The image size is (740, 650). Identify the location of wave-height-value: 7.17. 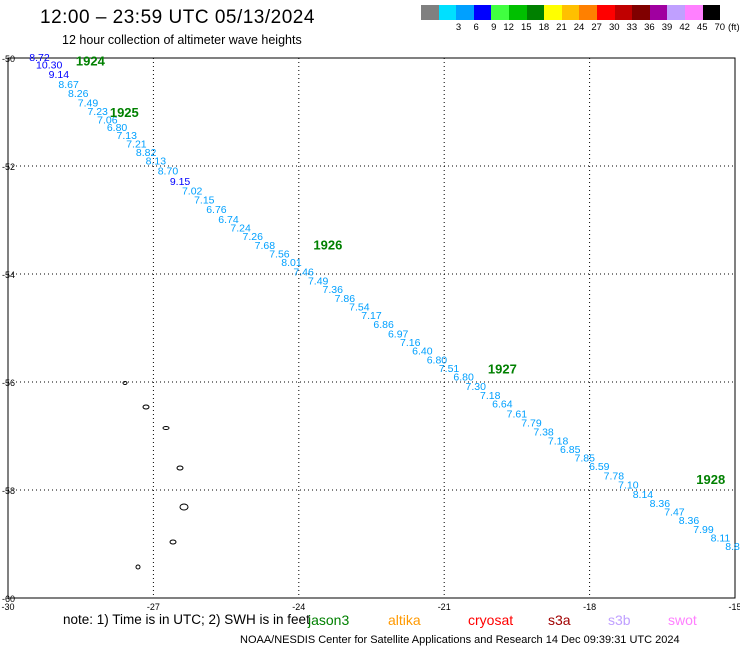
(371, 316).